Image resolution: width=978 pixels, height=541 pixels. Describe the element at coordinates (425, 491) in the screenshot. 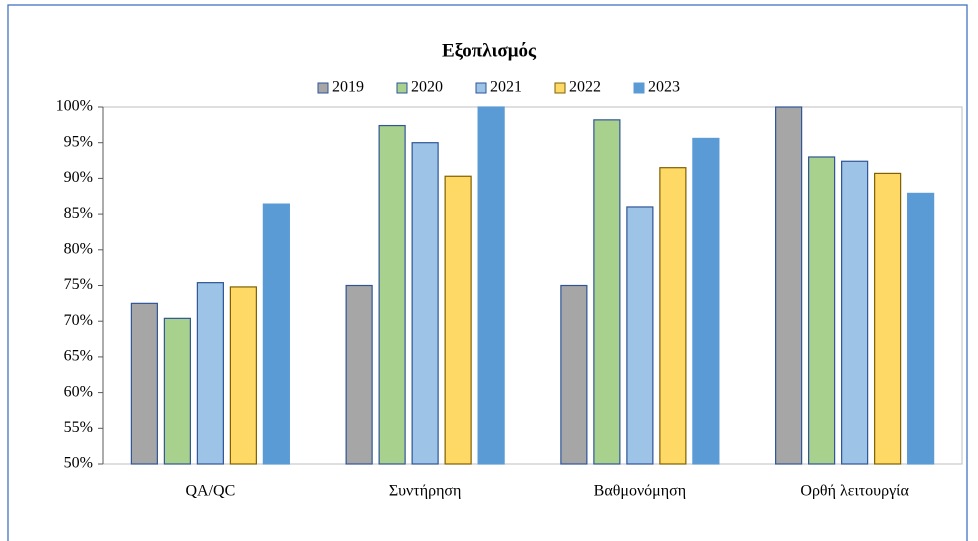

I see `x-tick-label: Συντήρηση` at that location.